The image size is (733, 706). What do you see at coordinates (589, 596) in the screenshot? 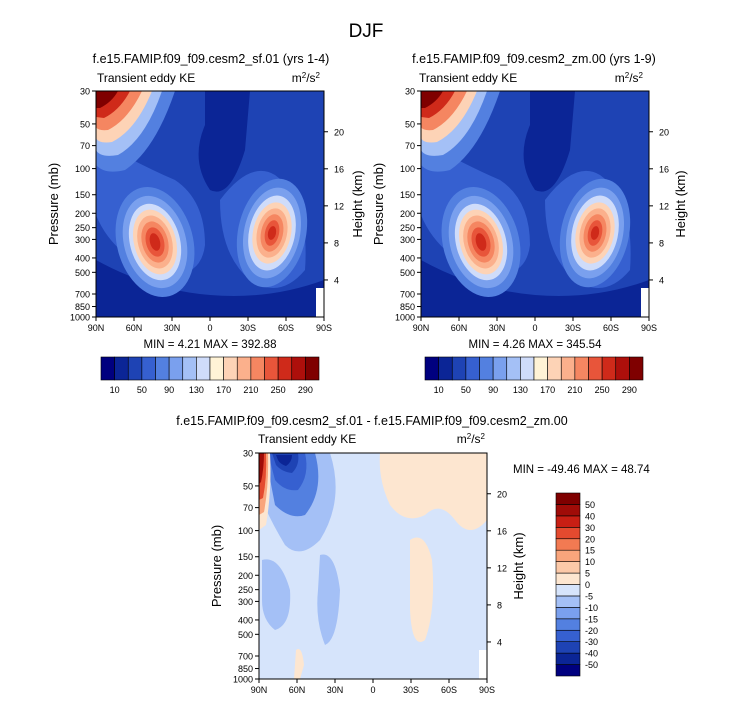
I see `colorbar-label: -5` at bounding box center [589, 596].